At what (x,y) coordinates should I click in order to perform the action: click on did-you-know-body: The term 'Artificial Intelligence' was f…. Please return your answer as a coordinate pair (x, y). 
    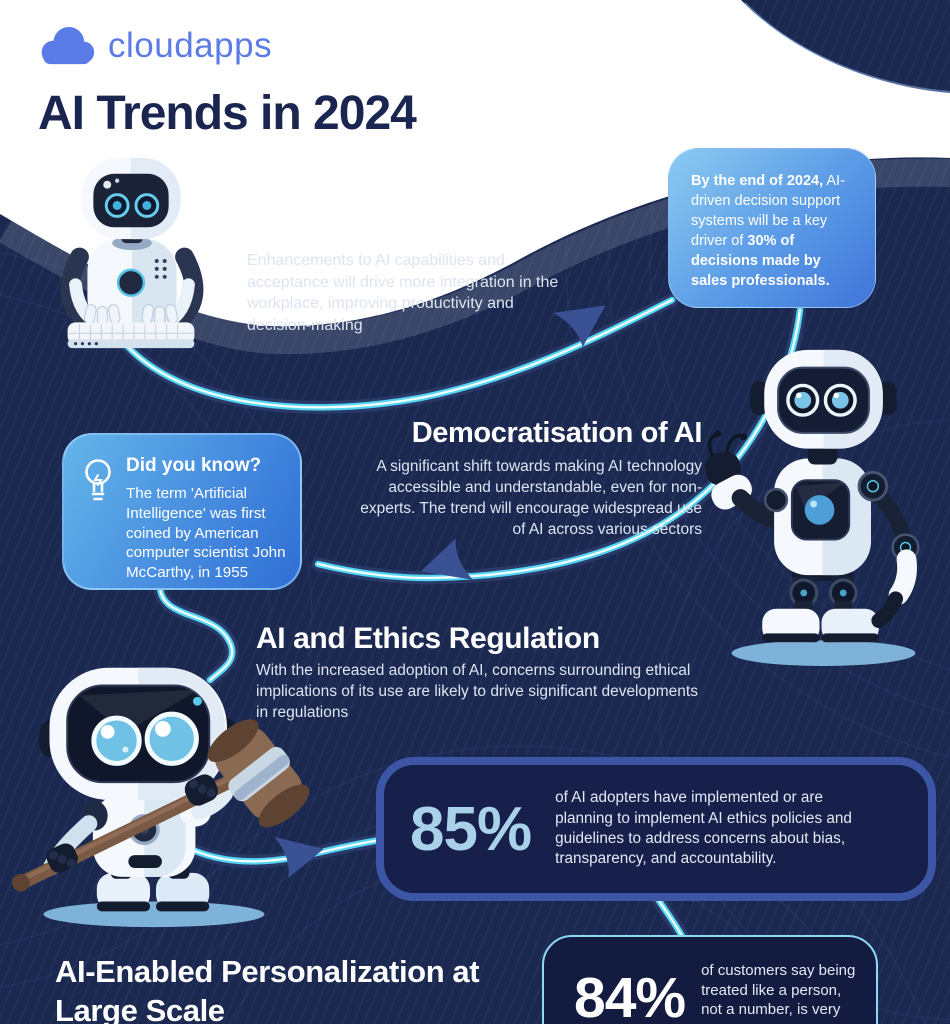
    Looking at the image, I should click on (206, 533).